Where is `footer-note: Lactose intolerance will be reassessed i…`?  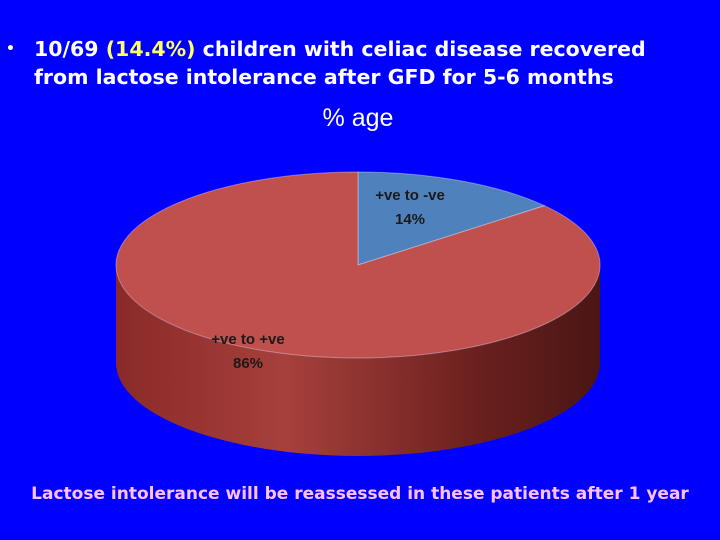
footer-note: Lactose intolerance will be reassessed i… is located at coordinates (360, 494).